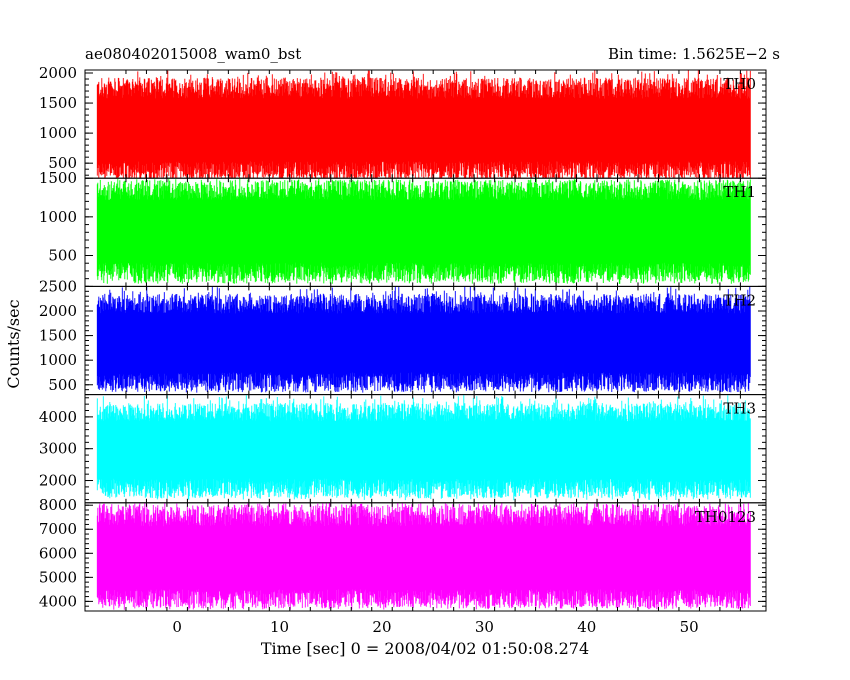 The image size is (850, 680). Describe the element at coordinates (423, 124) in the screenshot. I see `series-th0` at that location.